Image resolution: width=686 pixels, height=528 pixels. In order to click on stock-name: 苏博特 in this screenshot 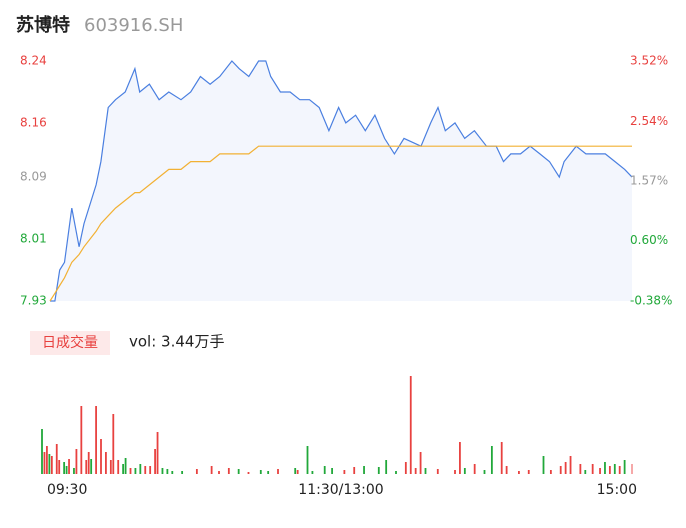, I will do `click(43, 25)`.